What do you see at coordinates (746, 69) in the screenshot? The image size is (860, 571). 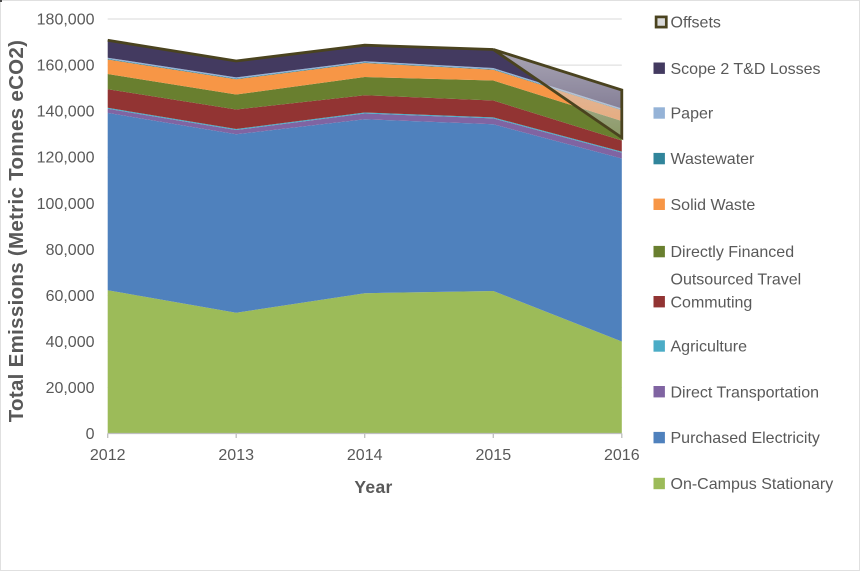 I see `svg-text: Scope 2 T&D Losses` at bounding box center [746, 69].